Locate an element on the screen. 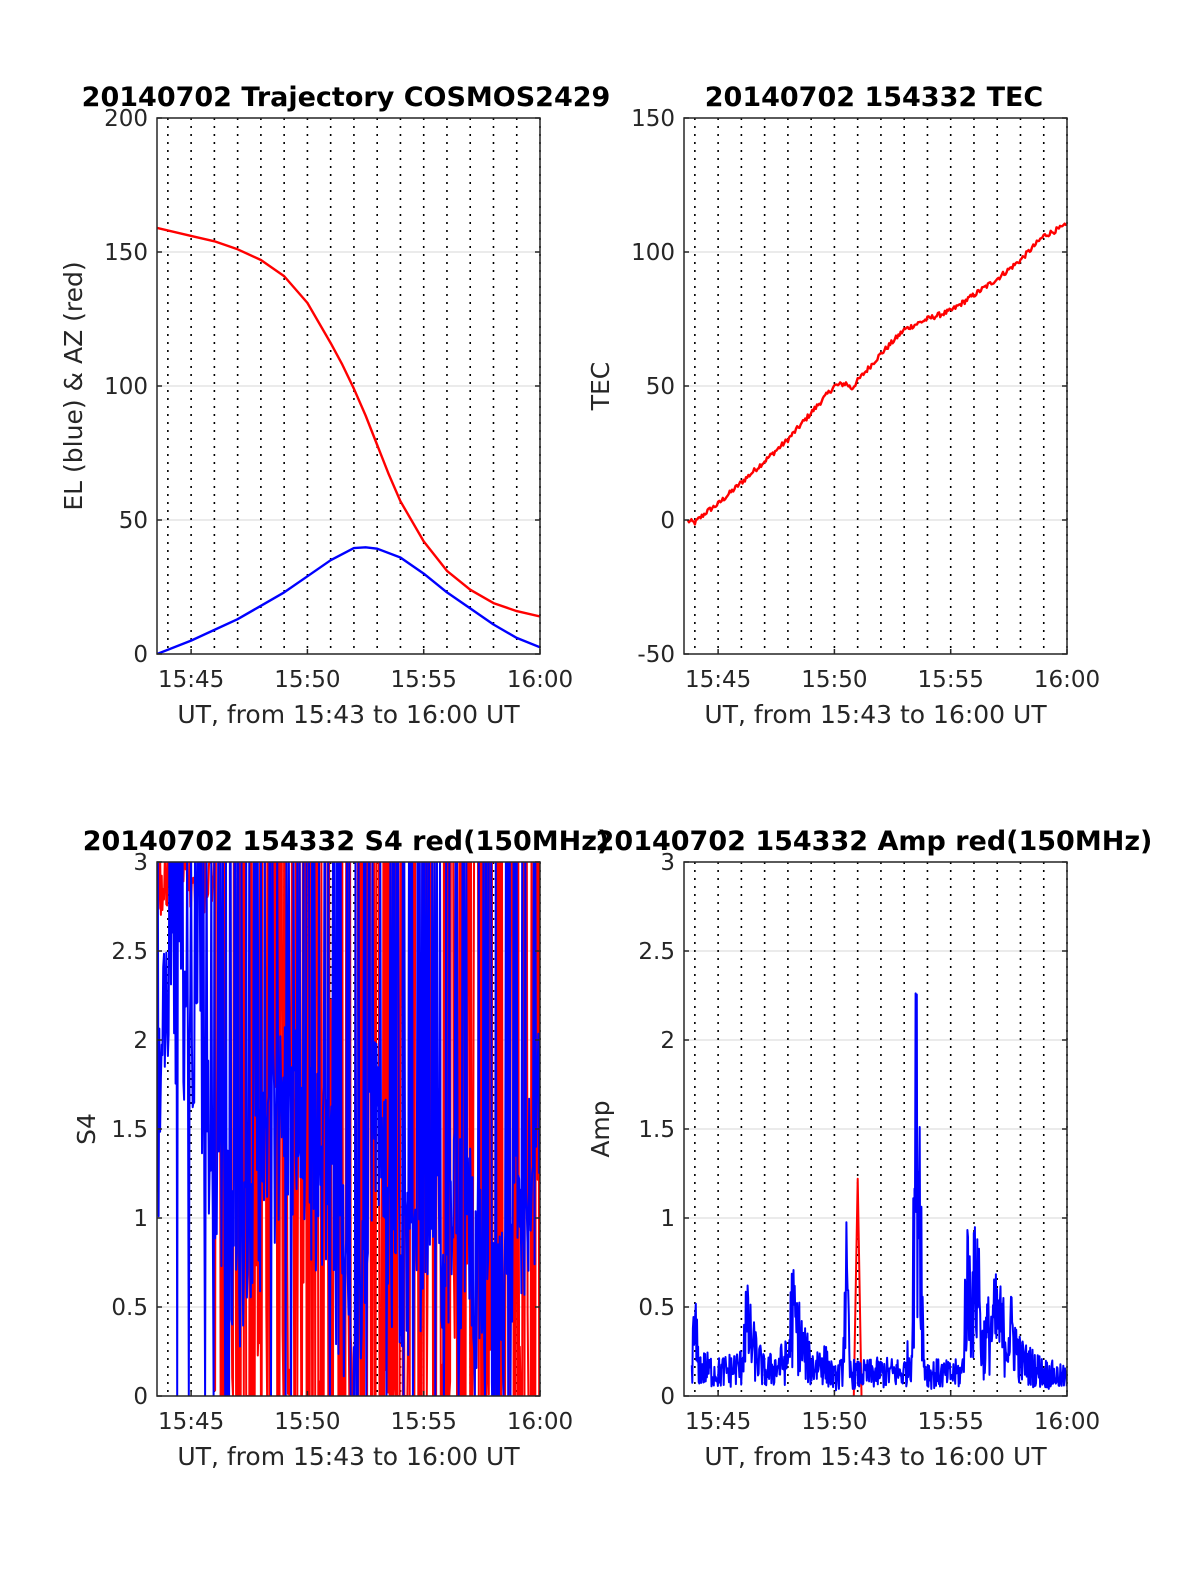  y-axis-label: Amp is located at coordinates (600, 1128).